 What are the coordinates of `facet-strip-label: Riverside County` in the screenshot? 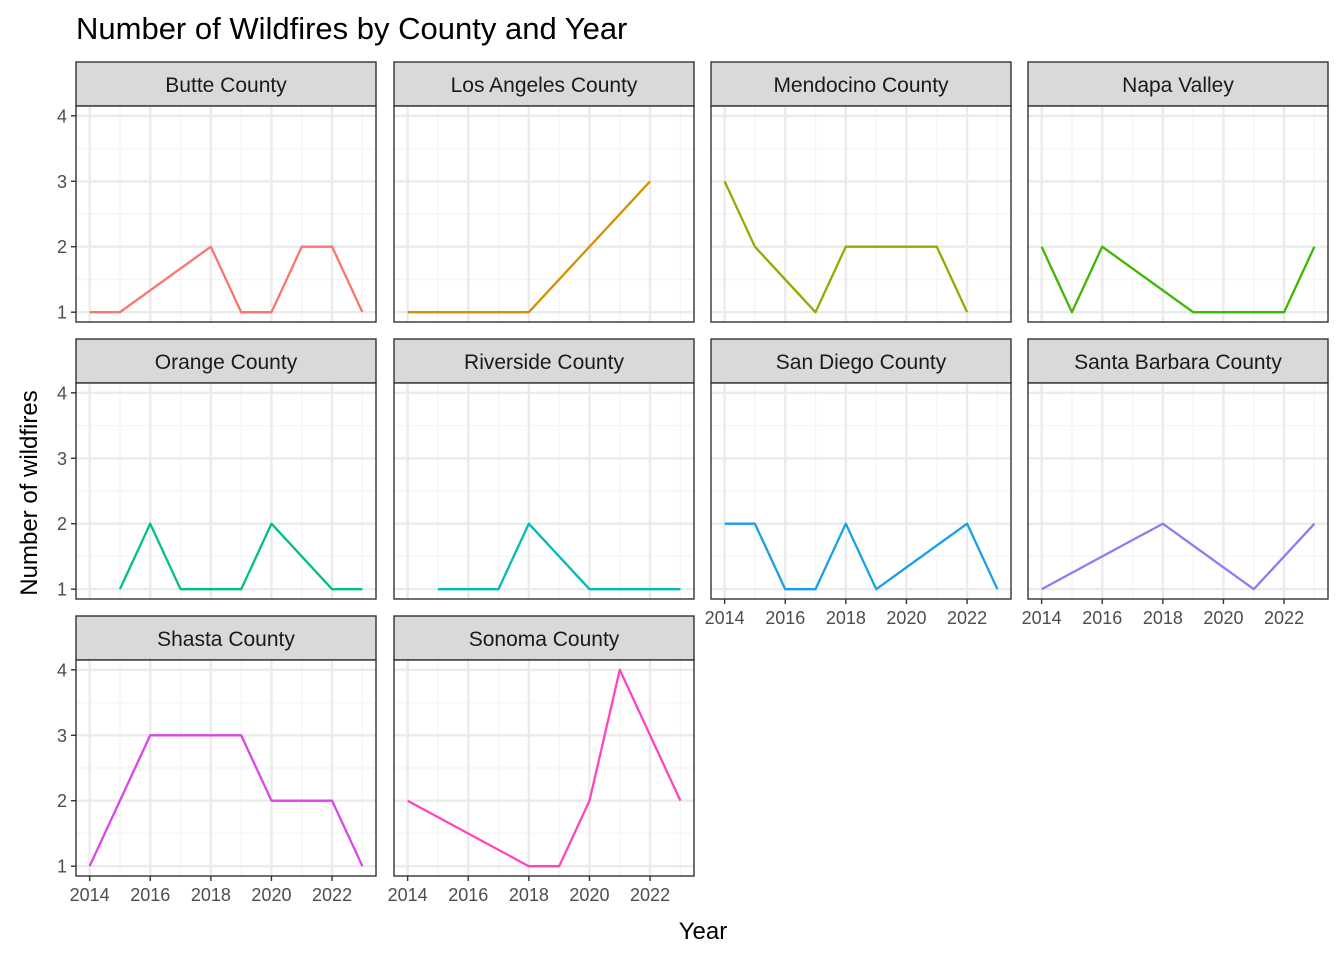 It's located at (544, 362).